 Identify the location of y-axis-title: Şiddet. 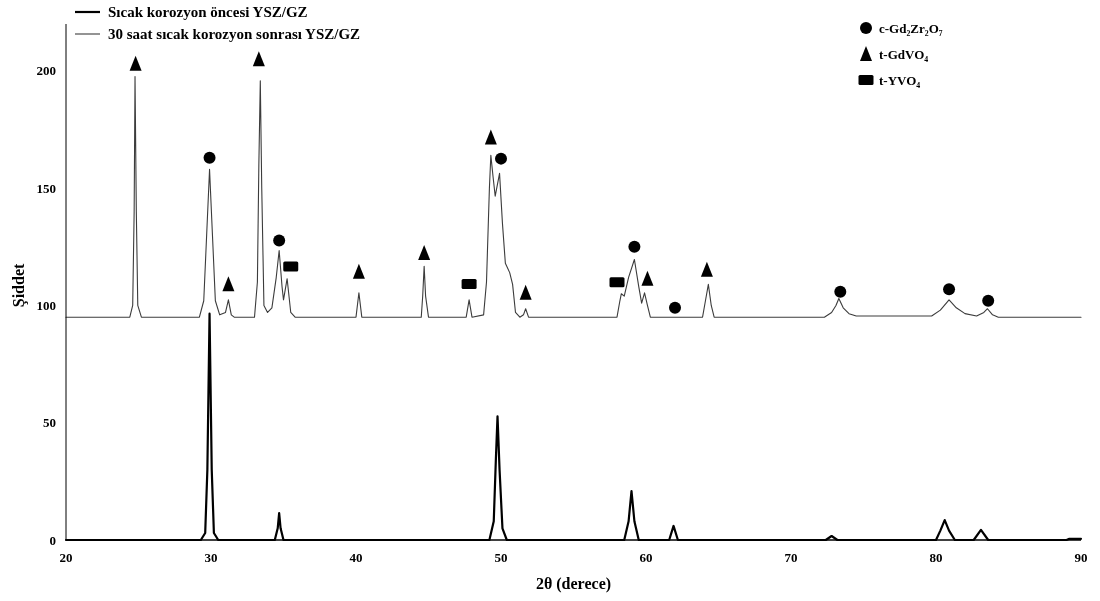
(19, 285).